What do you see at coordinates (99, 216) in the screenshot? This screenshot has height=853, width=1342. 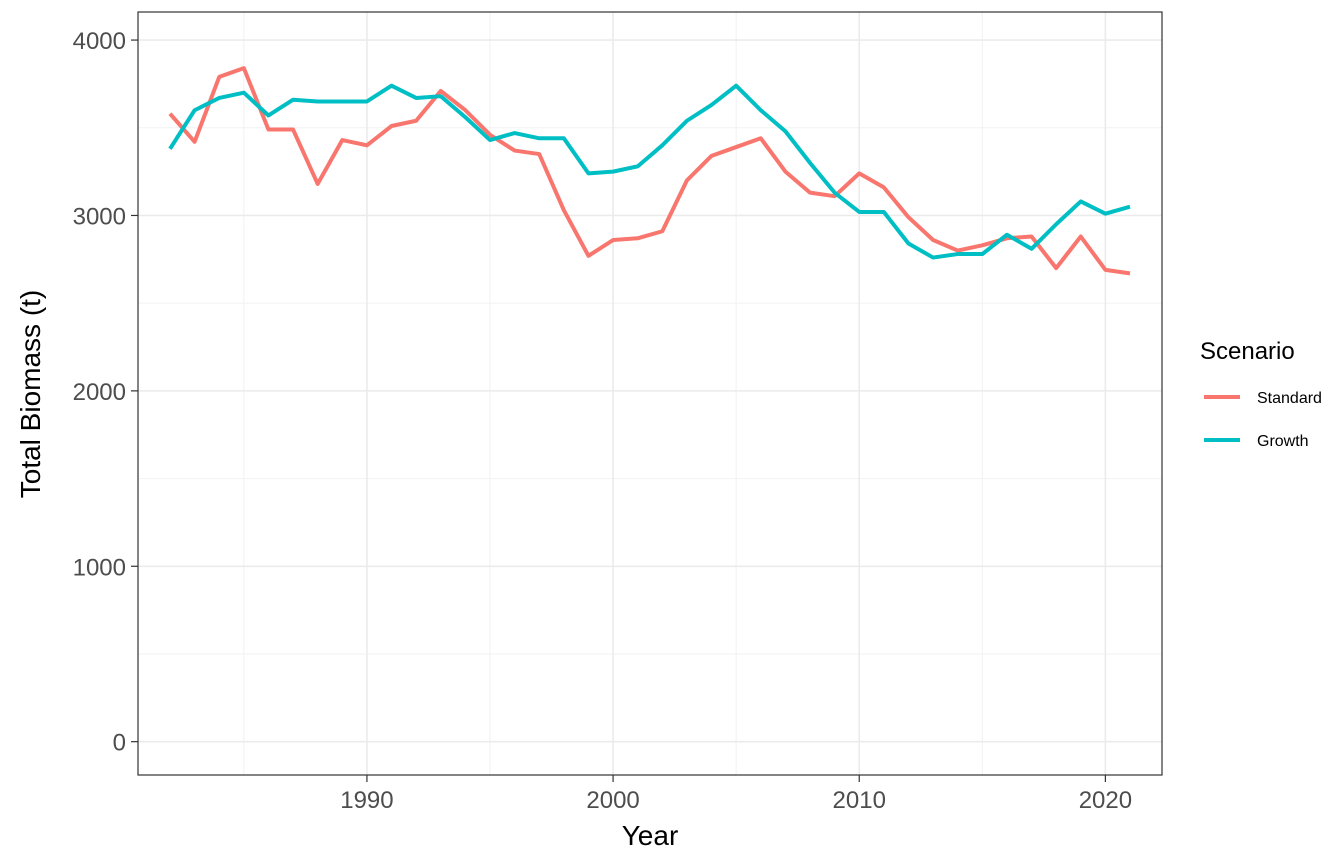 I see `y-tick-label: 3000` at bounding box center [99, 216].